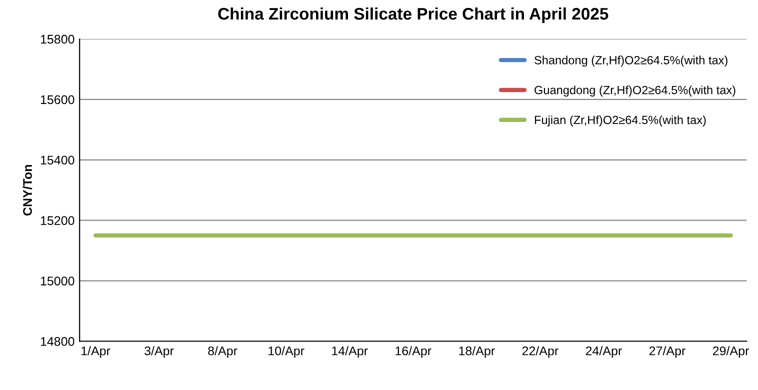 The width and height of the screenshot is (758, 390). I want to click on x-tick-label: 22/Apr, so click(540, 352).